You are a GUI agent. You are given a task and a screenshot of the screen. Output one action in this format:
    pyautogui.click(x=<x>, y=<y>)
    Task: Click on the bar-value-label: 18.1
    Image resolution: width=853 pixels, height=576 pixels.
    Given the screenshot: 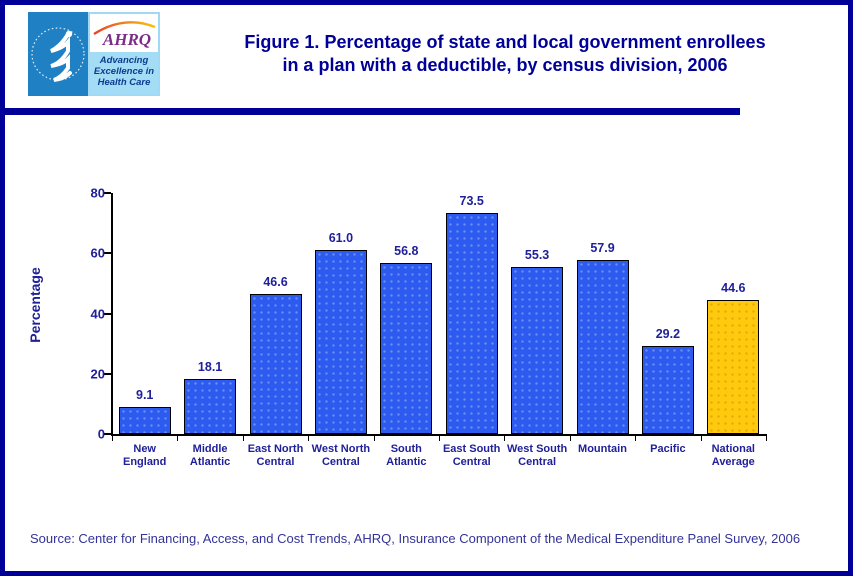 What is the action you would take?
    pyautogui.click(x=210, y=367)
    